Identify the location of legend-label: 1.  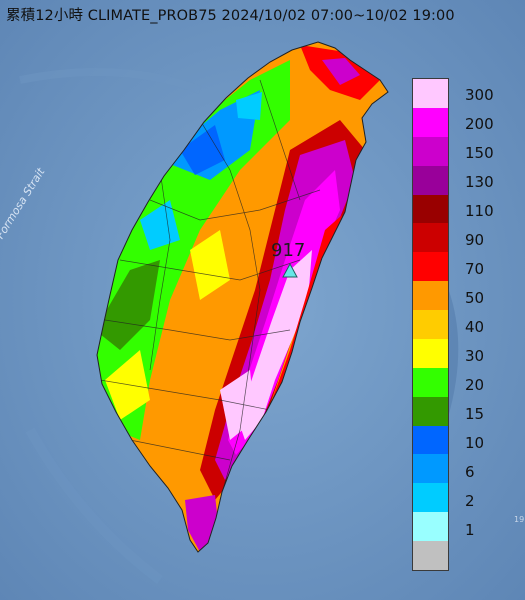
(470, 529).